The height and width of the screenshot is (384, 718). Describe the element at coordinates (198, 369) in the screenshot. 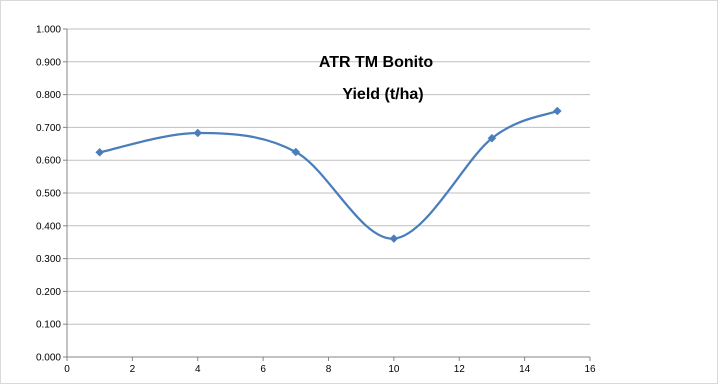

I see `x-tick-label: 4` at that location.